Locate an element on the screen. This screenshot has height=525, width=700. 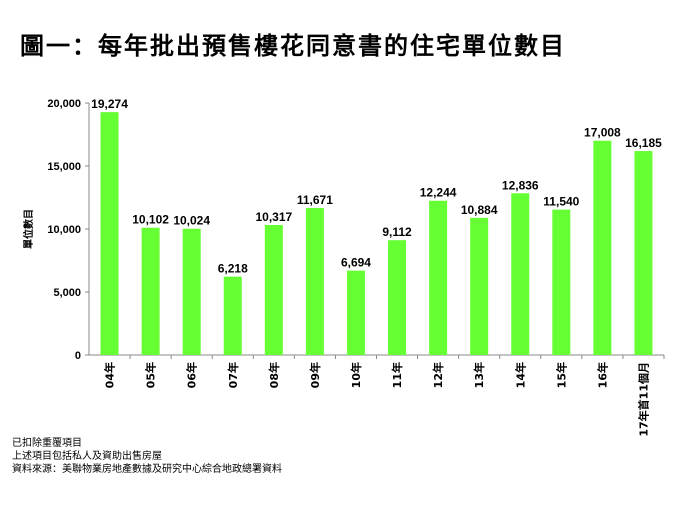
x-tick-label: 05年 is located at coordinates (151, 375).